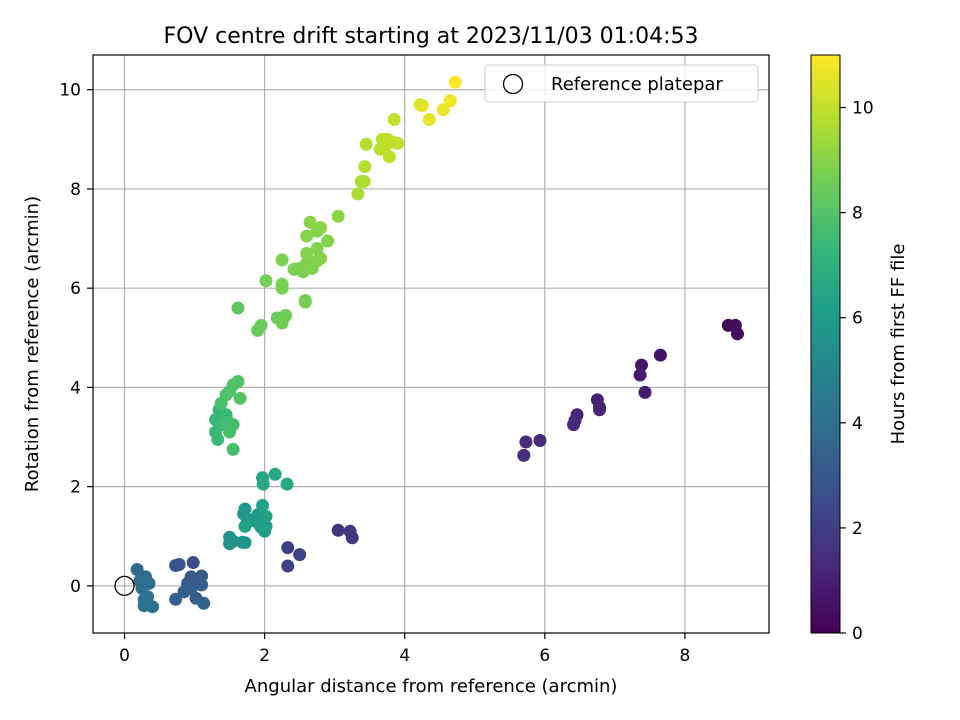  I want to click on legend-box, so click(621, 83).